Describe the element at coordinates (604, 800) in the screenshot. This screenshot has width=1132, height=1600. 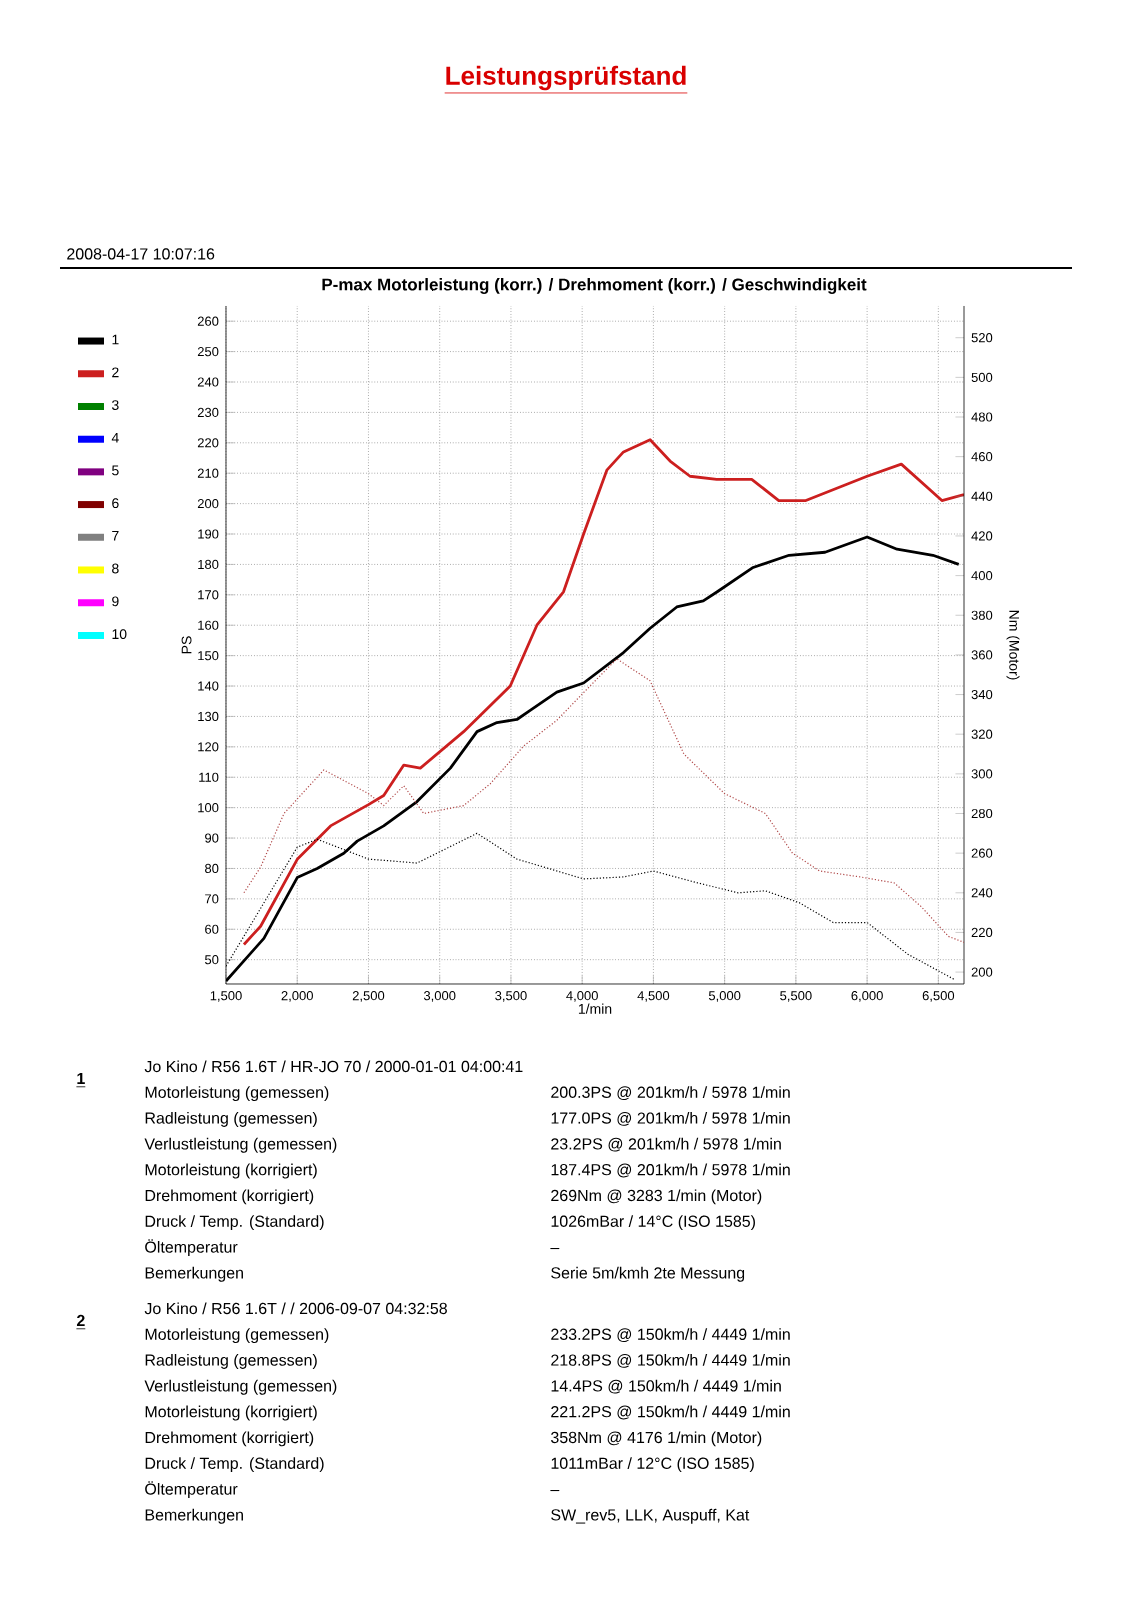
I see `line-series` at that location.